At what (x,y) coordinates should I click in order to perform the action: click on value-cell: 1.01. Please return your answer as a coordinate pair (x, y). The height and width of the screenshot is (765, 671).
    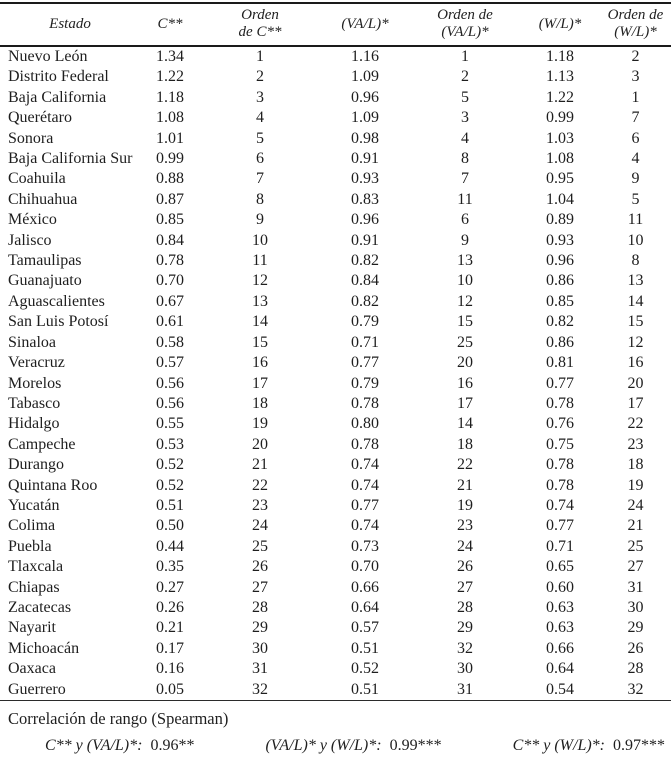
    Looking at the image, I should click on (170, 138).